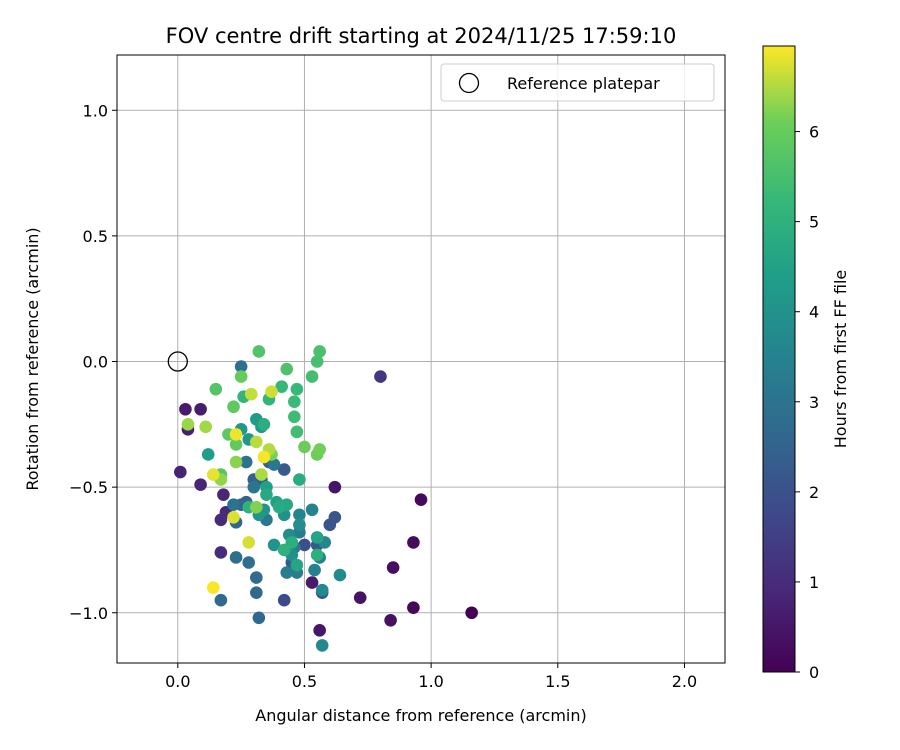 The width and height of the screenshot is (900, 750). I want to click on colorbar-label: Hours from first FF file, so click(840, 359).